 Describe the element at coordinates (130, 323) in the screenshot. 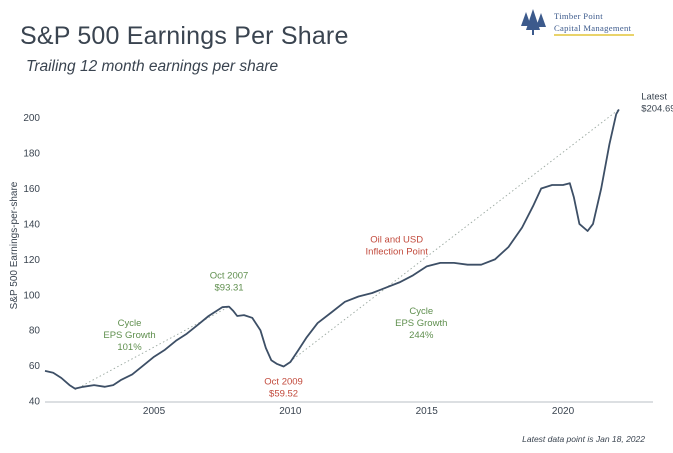

I see `annotation-cycle1: Cycle` at that location.